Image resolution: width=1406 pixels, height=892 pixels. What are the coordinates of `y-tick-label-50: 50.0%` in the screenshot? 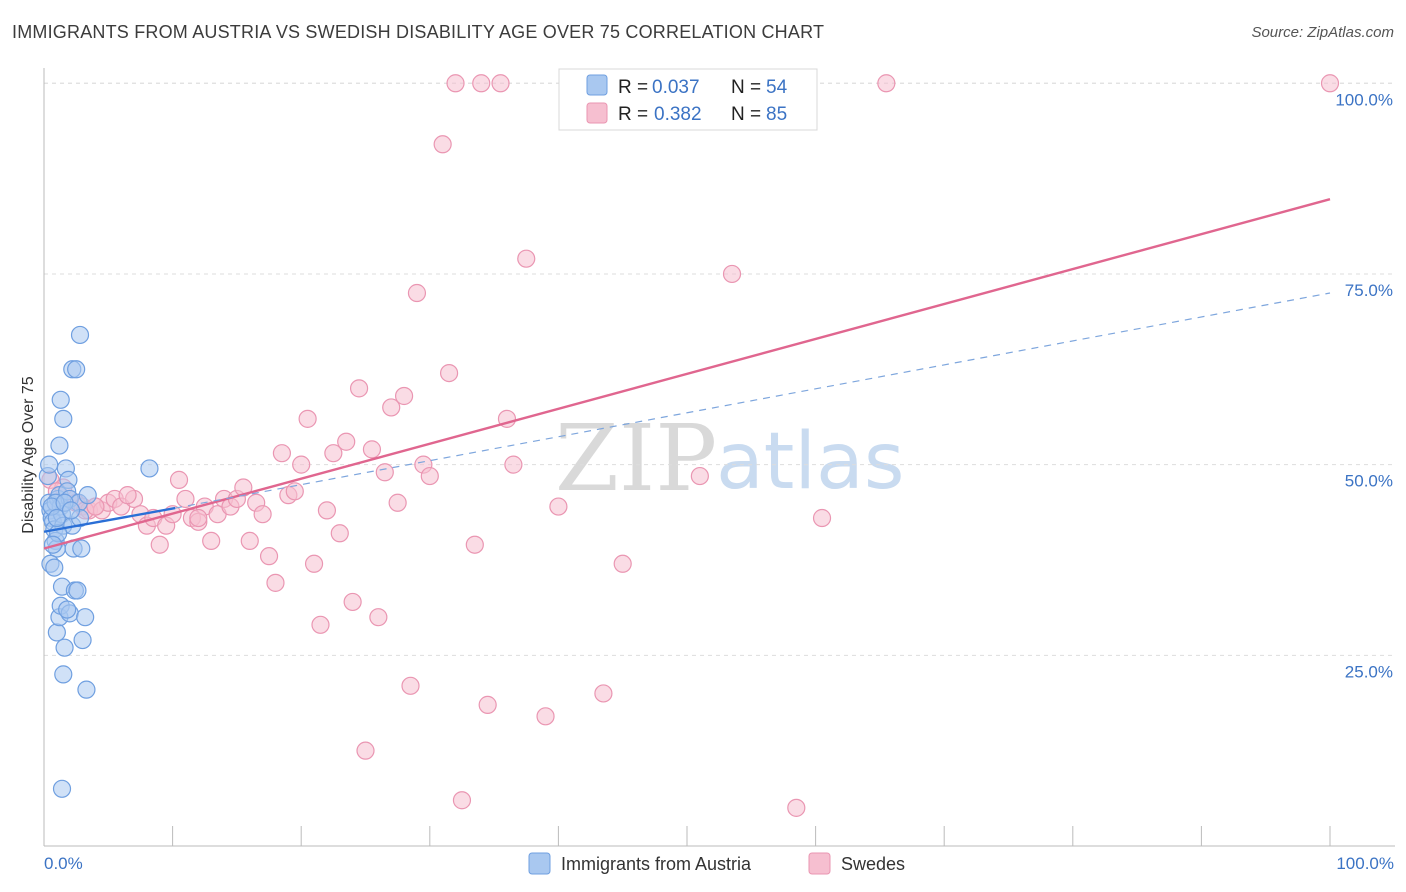 It's located at (1369, 481).